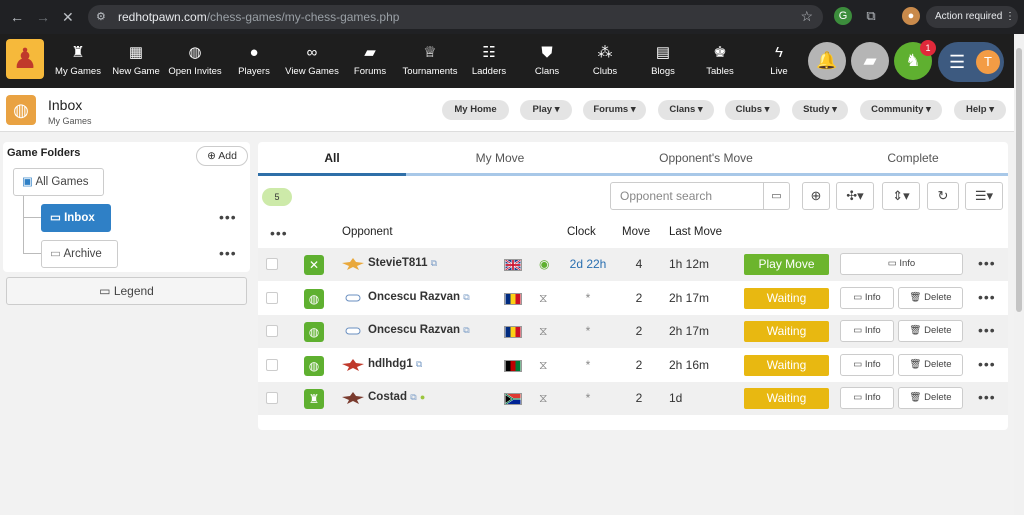  Describe the element at coordinates (126, 291) in the screenshot. I see `legend-button: ▭ Legend` at that location.